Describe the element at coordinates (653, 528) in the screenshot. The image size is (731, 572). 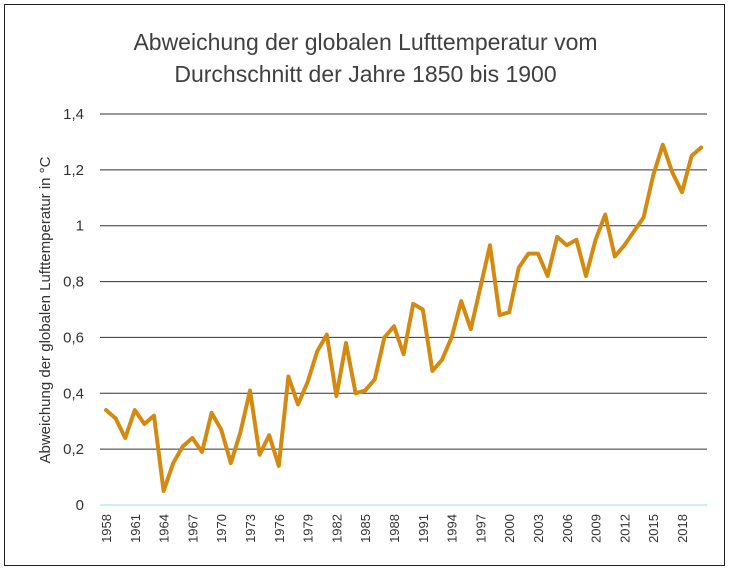
I see `x-tick-label: 2015` at that location.